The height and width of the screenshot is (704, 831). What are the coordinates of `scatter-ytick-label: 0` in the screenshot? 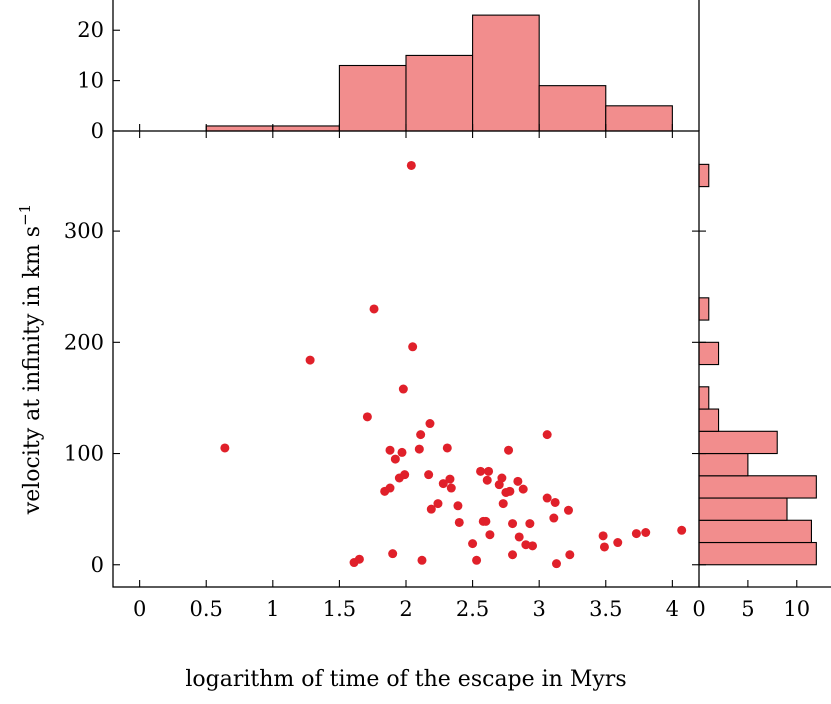 It's located at (97, 565).